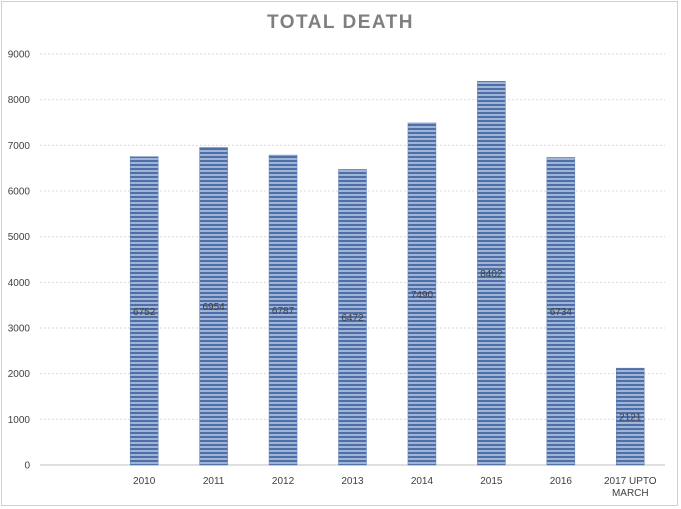 This screenshot has height=509, width=681. I want to click on x-tick-label: 2017 UPTO MARCH, so click(630, 487).